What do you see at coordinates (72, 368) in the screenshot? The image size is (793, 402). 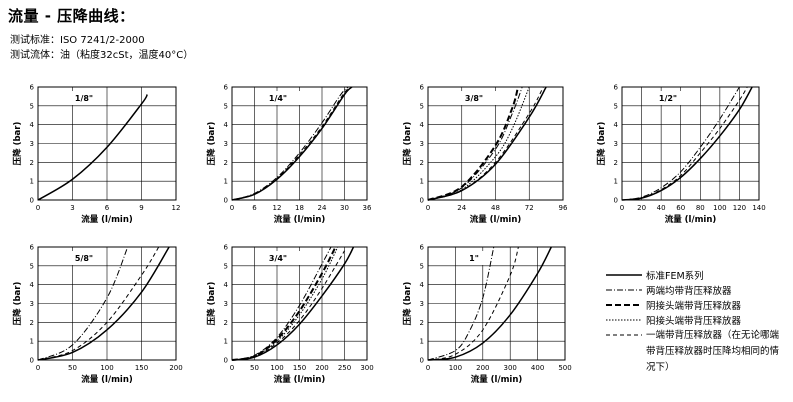 I see `x-tick-label: 50` at bounding box center [72, 368].